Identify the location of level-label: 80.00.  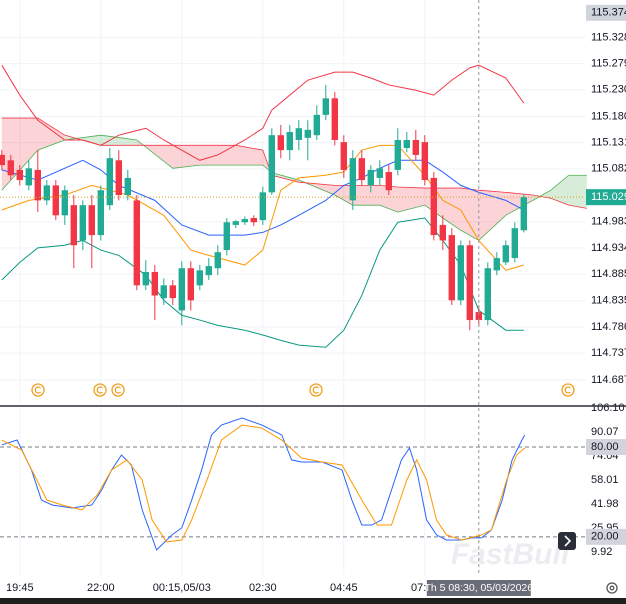
(605, 447).